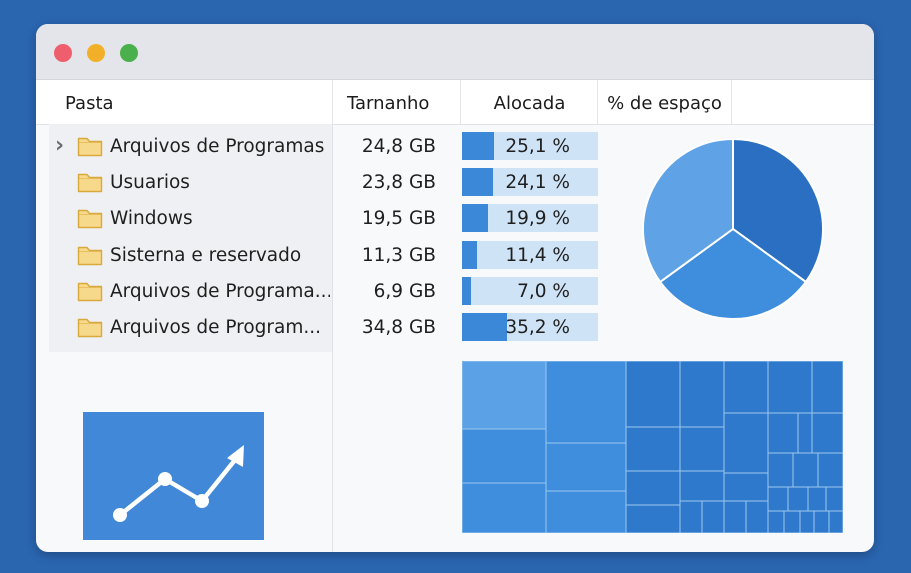 Image resolution: width=911 pixels, height=573 pixels. What do you see at coordinates (396, 102) in the screenshot?
I see `column-header-size: Tarnanho` at bounding box center [396, 102].